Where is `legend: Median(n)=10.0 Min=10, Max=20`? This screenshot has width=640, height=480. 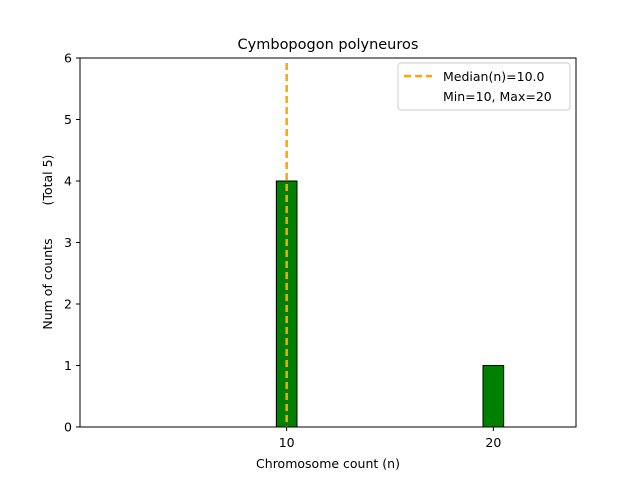 legend: Median(n)=10.0 Min=10, Max=20 is located at coordinates (484, 86).